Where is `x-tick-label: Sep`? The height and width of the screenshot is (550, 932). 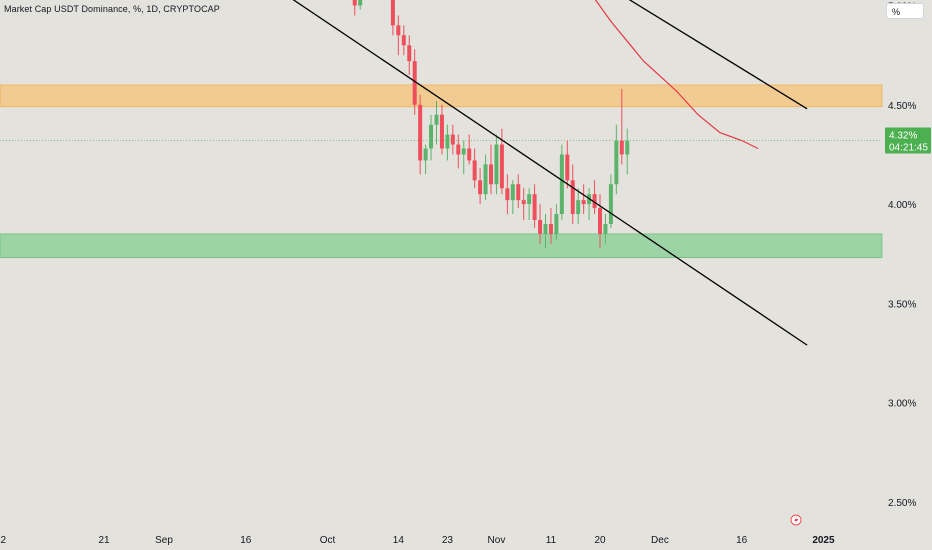
x-tick-label: Sep is located at coordinates (164, 540).